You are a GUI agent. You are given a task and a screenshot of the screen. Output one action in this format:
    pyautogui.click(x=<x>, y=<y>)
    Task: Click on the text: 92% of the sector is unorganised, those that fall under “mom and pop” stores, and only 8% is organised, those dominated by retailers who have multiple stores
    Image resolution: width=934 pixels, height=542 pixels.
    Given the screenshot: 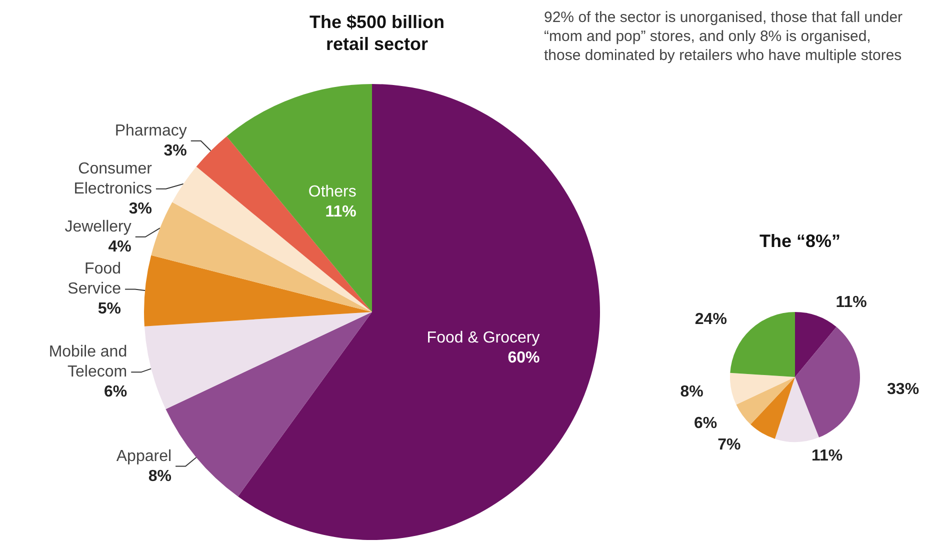 What is the action you would take?
    pyautogui.click(x=725, y=36)
    